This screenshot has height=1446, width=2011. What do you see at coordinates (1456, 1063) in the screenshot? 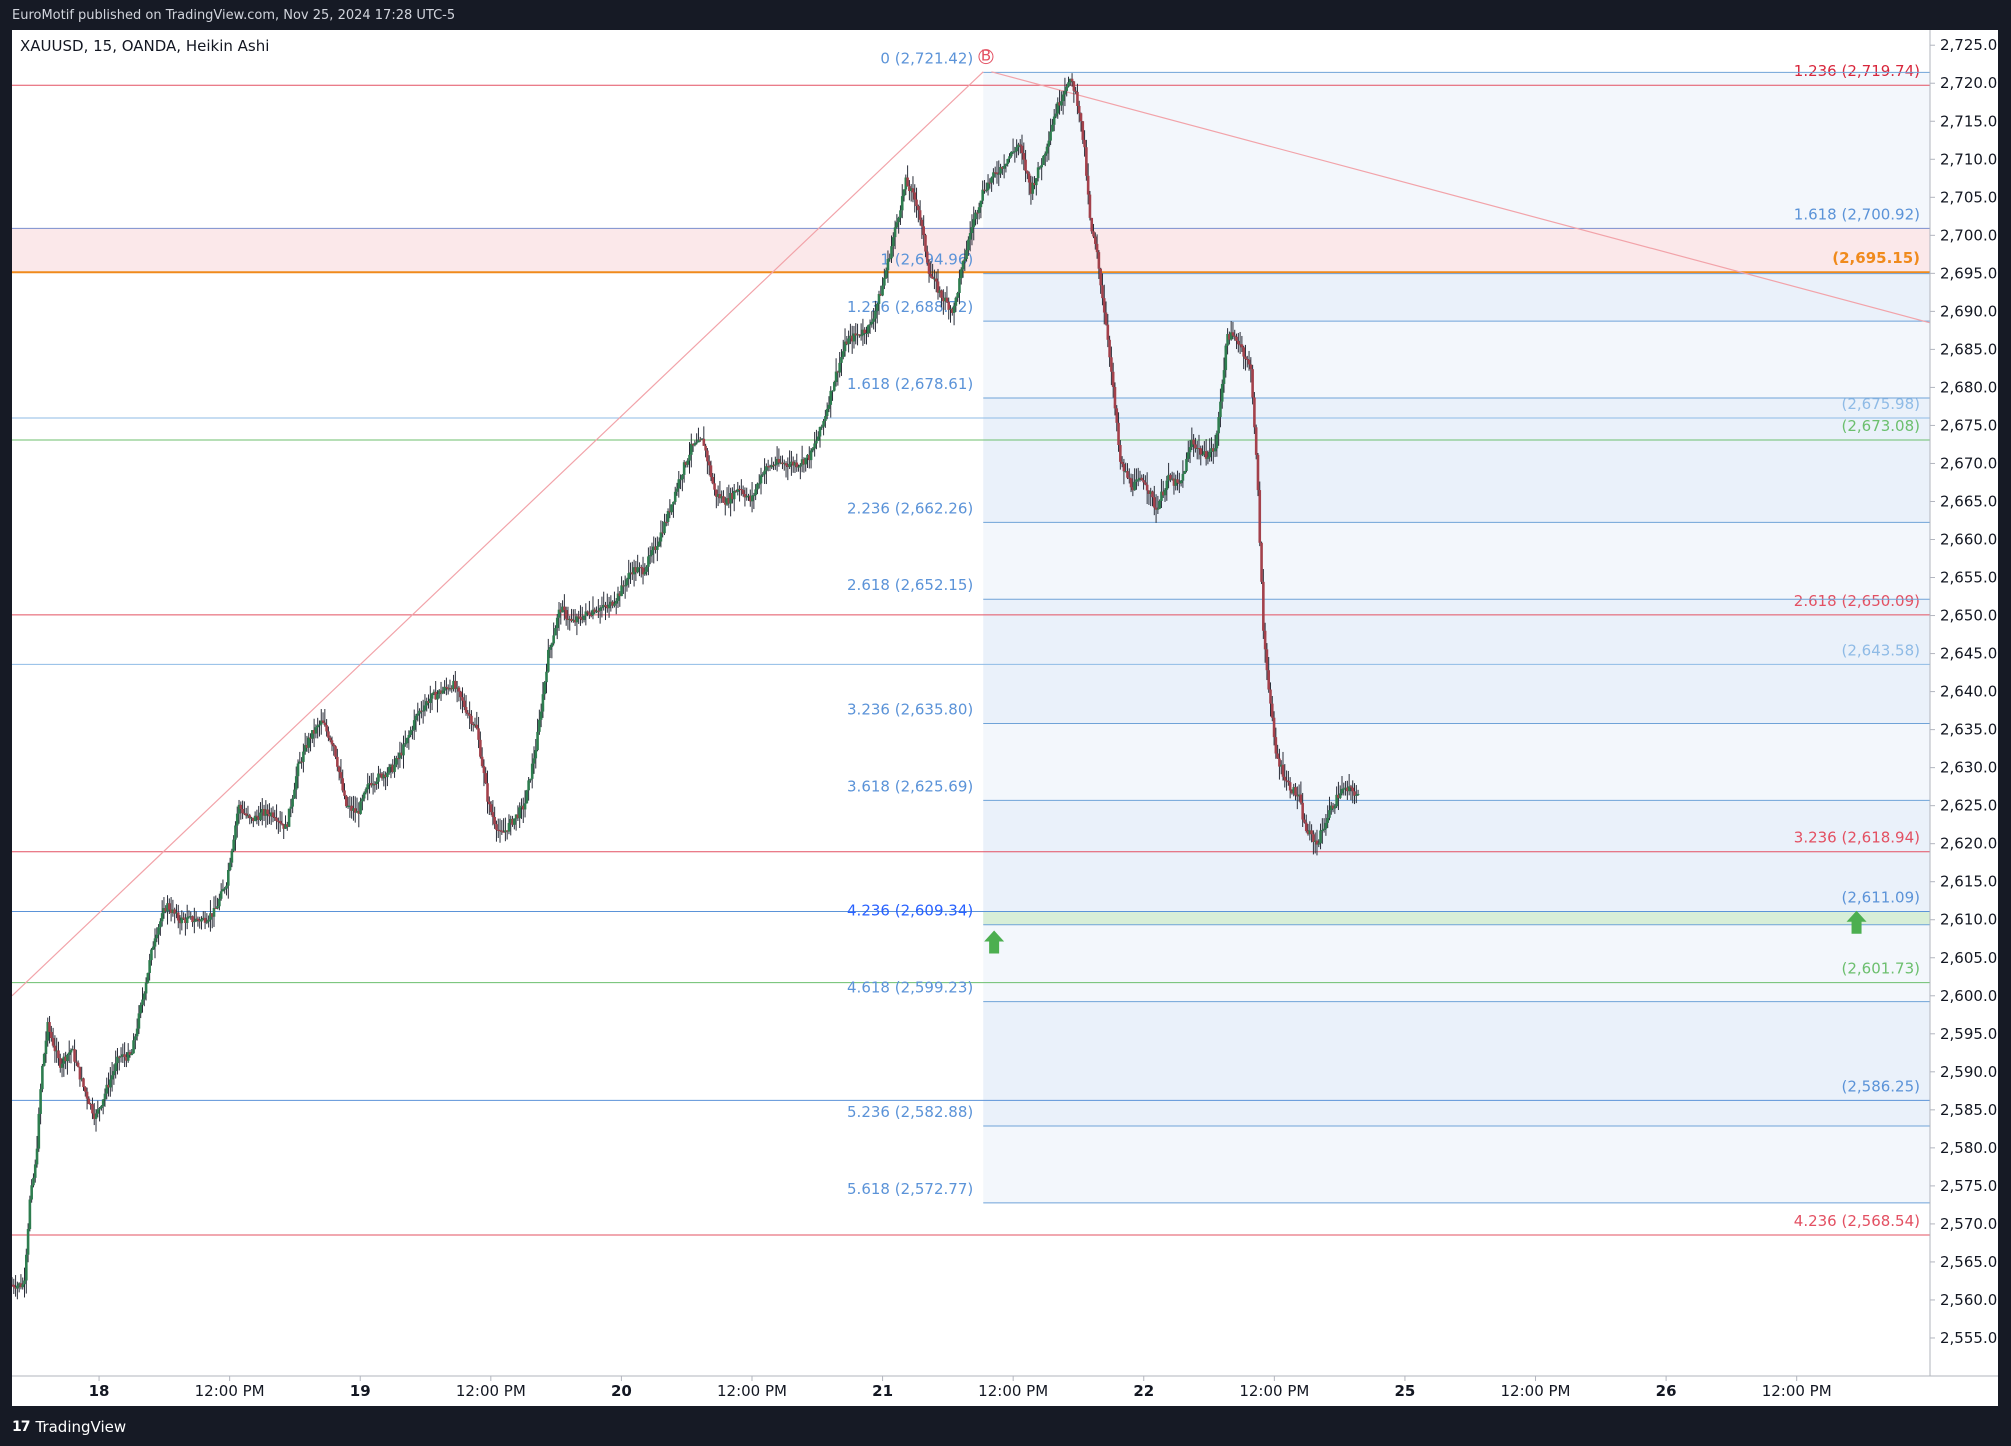
I see `fib-region-band` at bounding box center [1456, 1063].